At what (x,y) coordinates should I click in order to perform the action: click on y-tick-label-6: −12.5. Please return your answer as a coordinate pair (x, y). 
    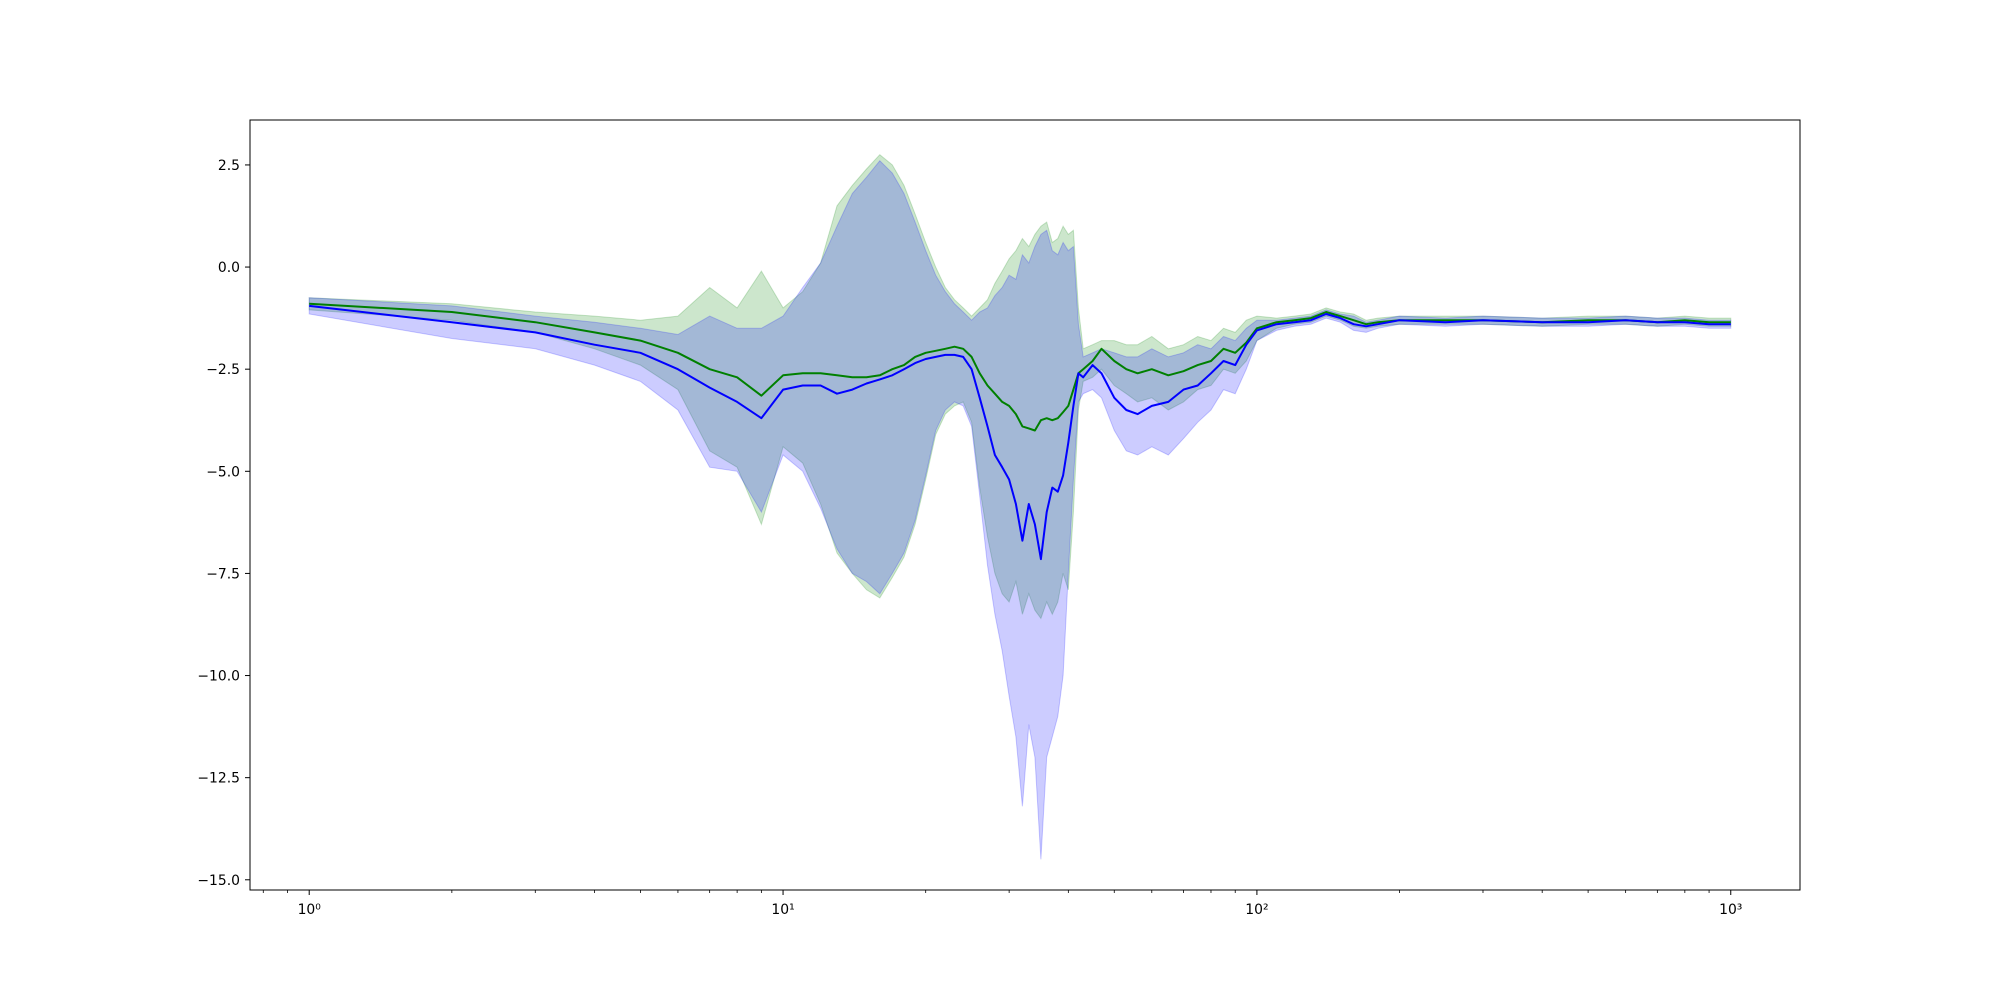
    Looking at the image, I should click on (218, 779).